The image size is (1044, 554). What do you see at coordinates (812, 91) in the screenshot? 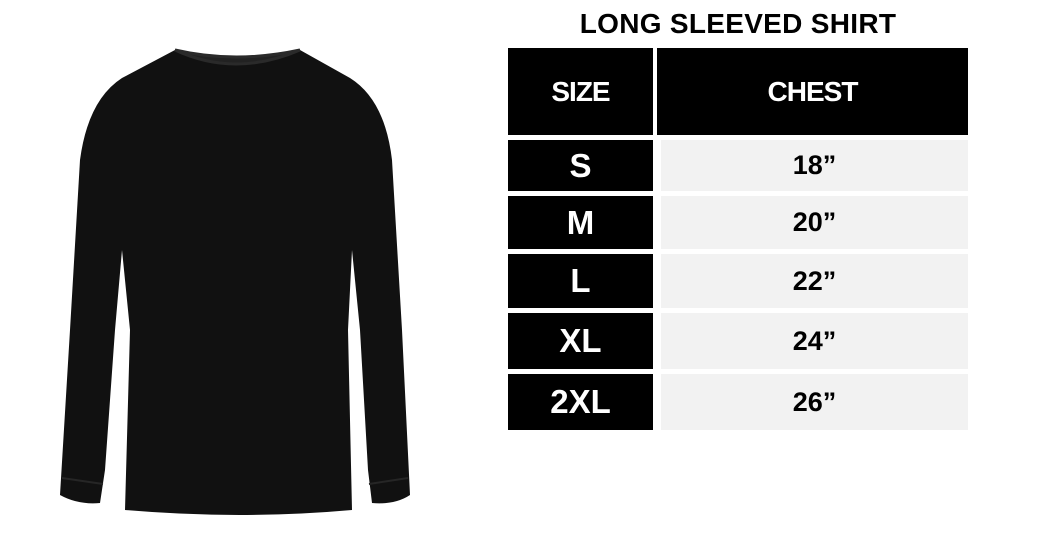
I see `header-chest: CHEST` at bounding box center [812, 91].